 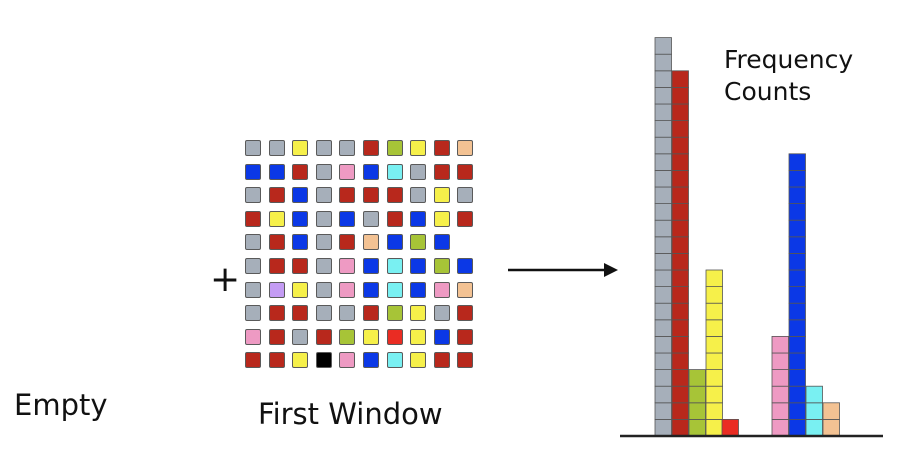 I want to click on first-window-label: First Window, so click(x=350, y=414).